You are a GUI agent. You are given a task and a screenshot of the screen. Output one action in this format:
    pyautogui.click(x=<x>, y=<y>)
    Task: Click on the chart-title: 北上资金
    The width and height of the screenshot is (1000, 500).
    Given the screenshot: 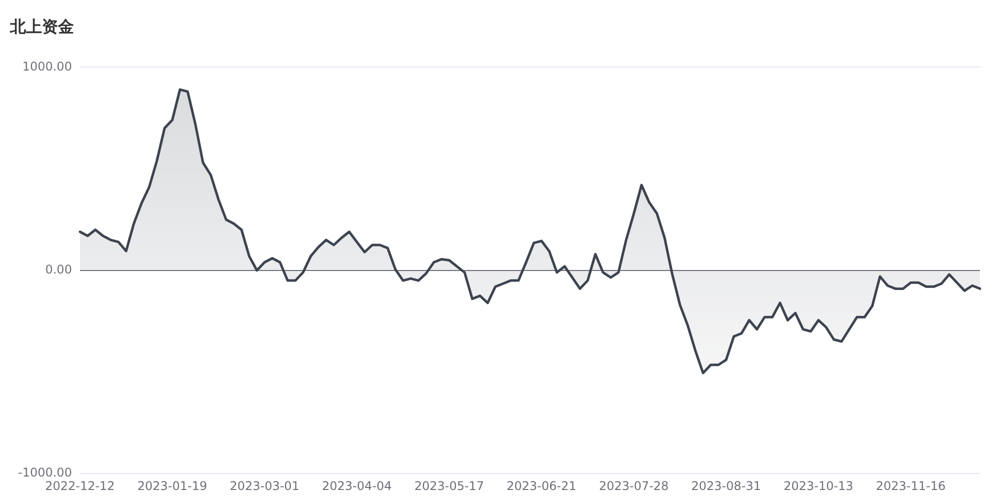 What is the action you would take?
    pyautogui.click(x=41, y=26)
    